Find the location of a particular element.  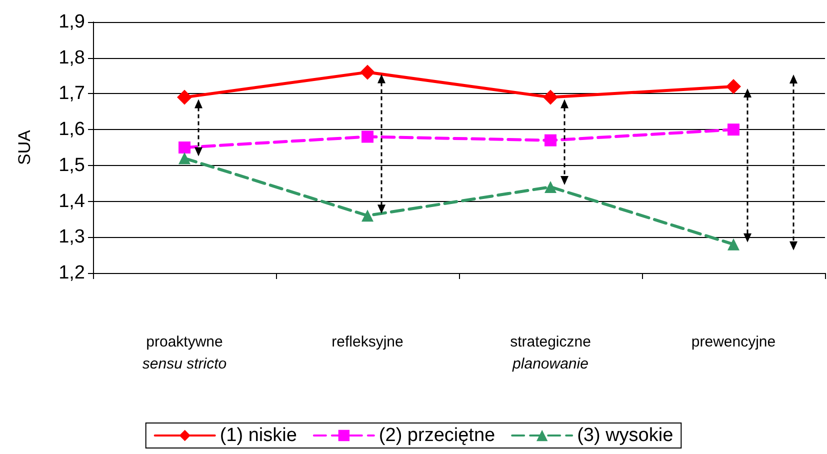

y-tick-label: 1,4 is located at coordinates (72, 201).